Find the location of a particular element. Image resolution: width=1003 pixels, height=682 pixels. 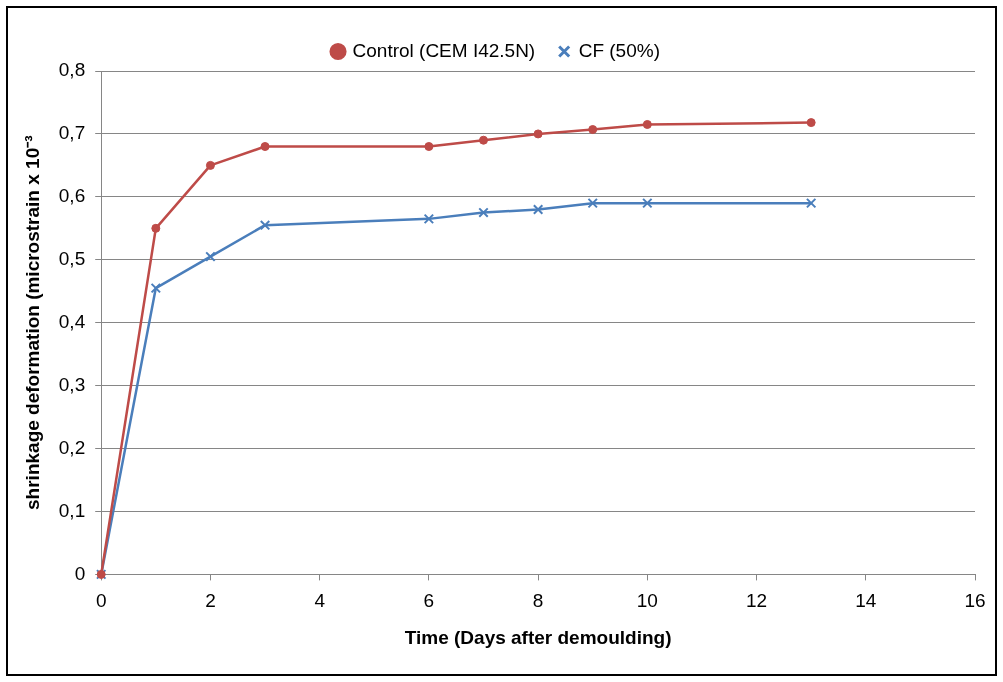

legend-label: Control (CEM I42.5N) is located at coordinates (444, 50).